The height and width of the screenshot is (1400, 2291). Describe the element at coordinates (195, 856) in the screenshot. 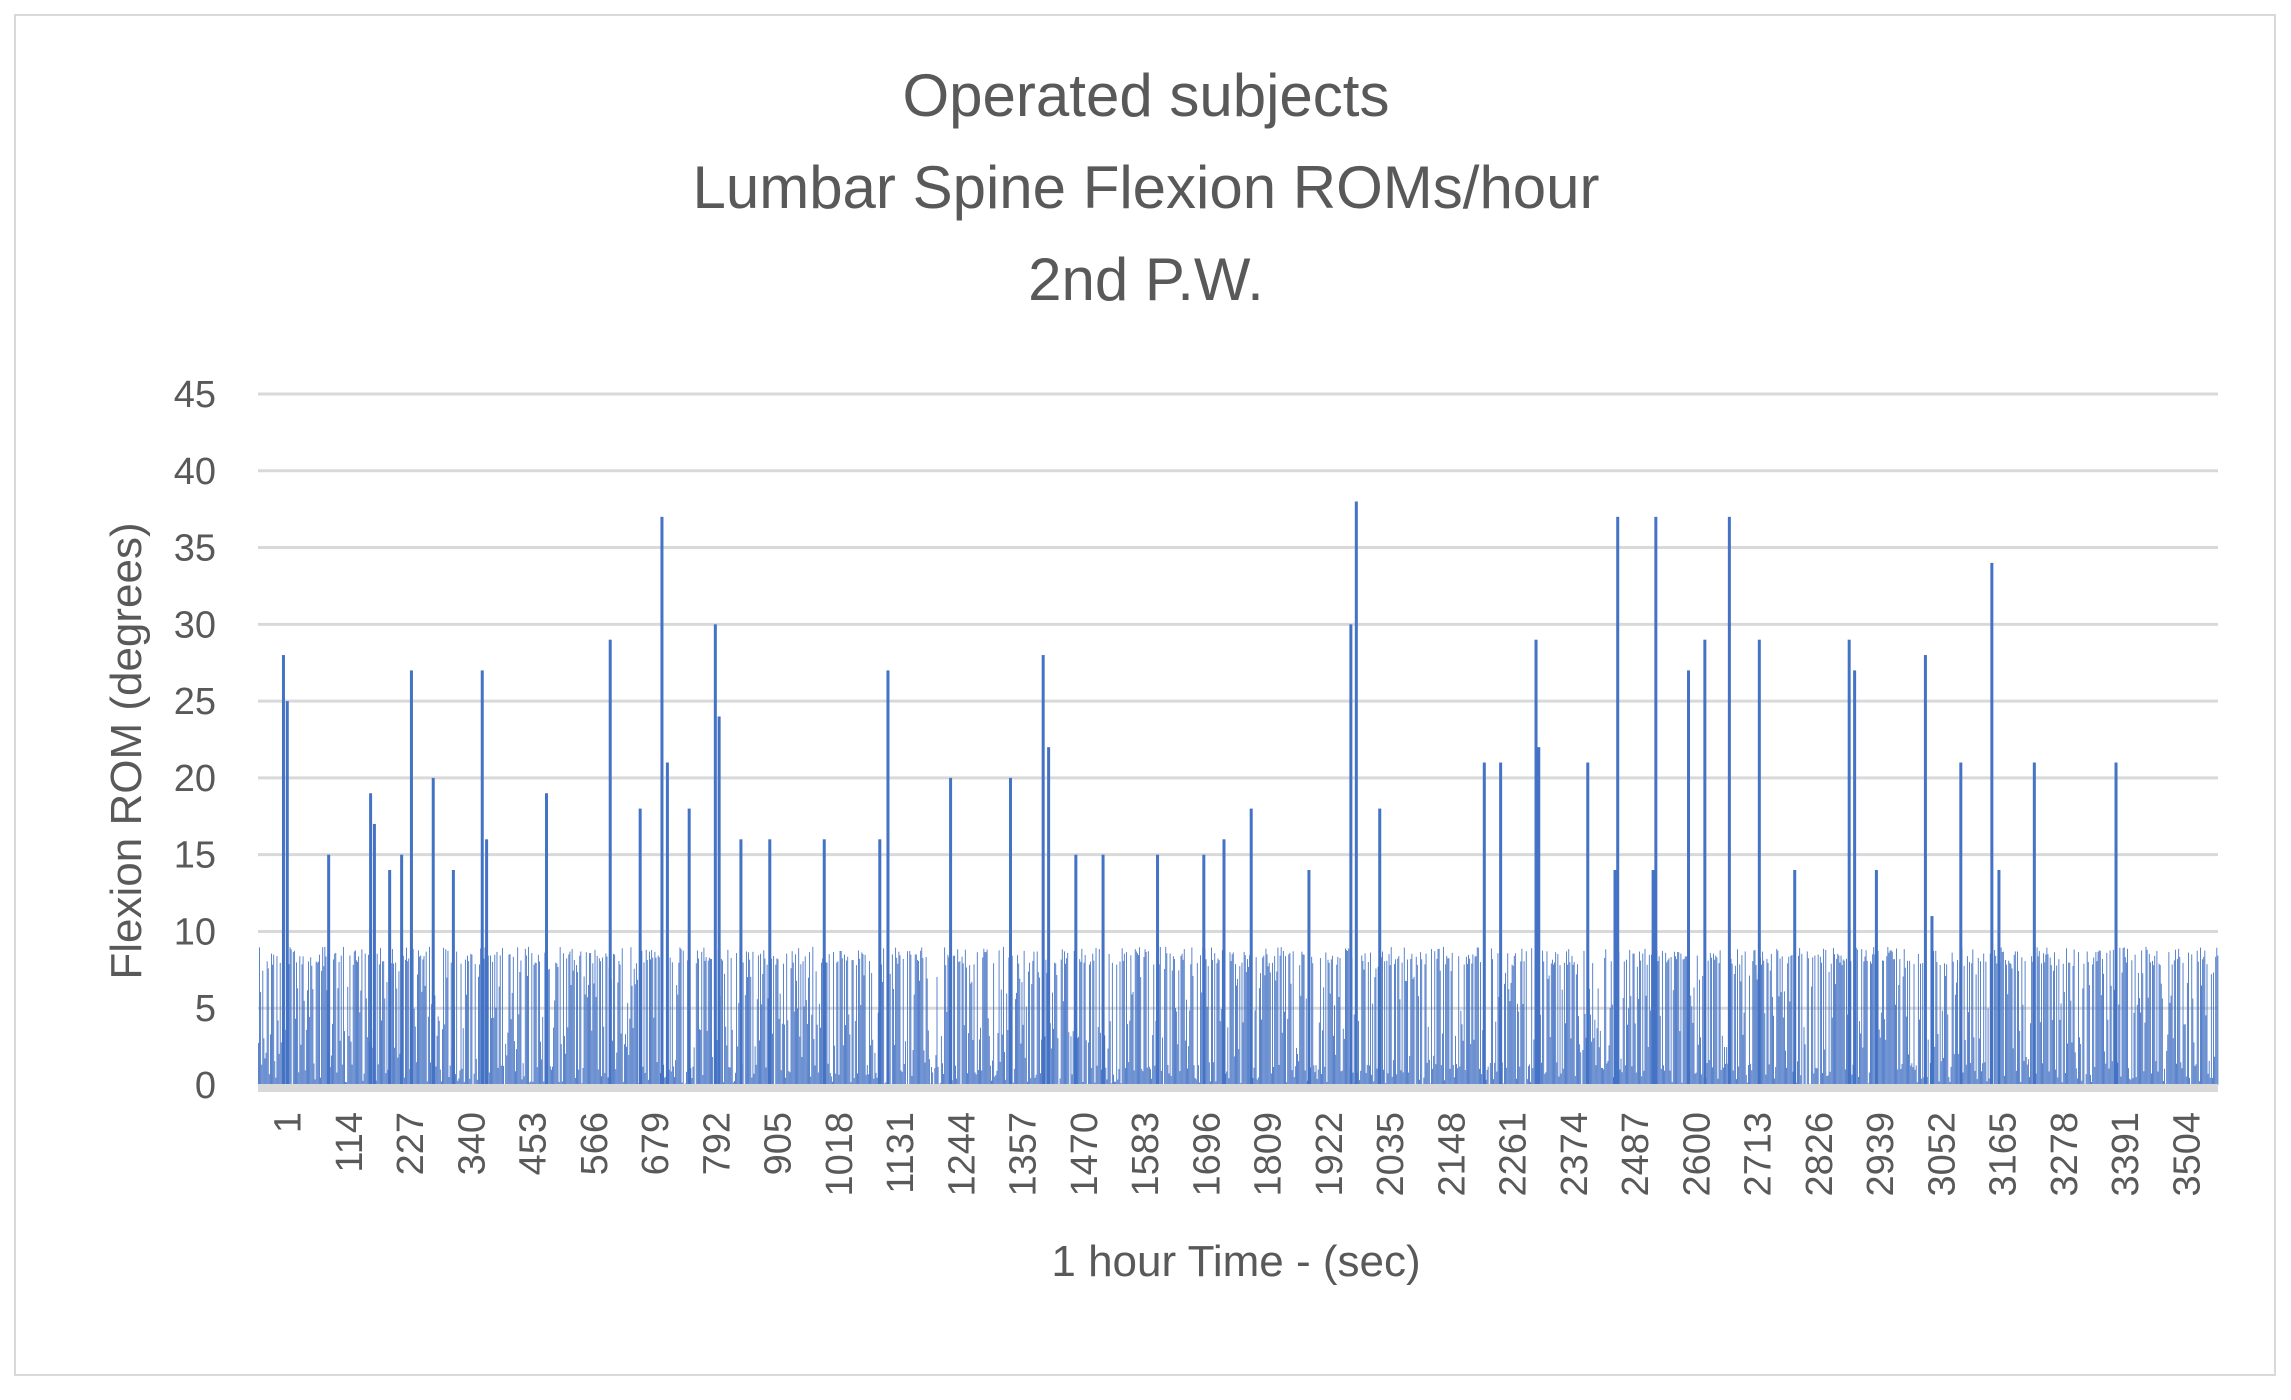

I see `y-tick-label: 15` at that location.